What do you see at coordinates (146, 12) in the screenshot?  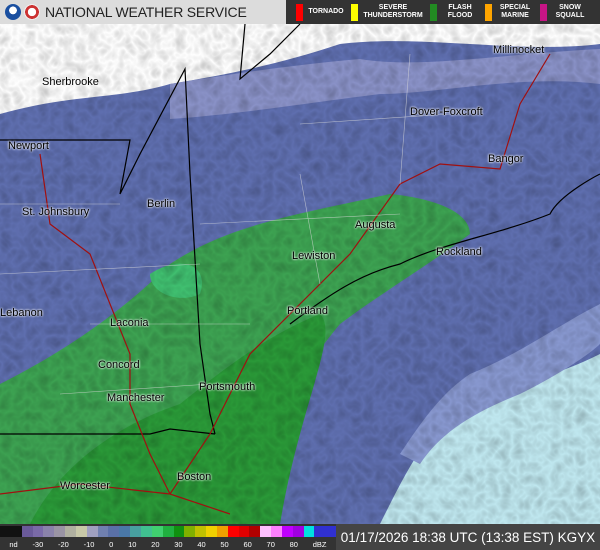 I see `page-title: NATIONAL WEATHER SERVICE` at bounding box center [146, 12].